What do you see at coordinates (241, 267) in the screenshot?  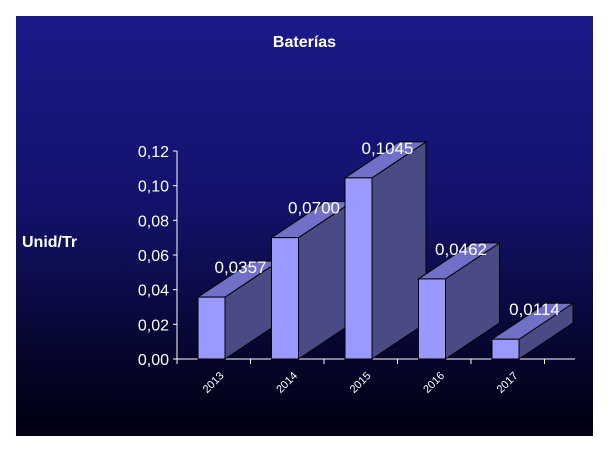 I see `data-label: 0,0357` at bounding box center [241, 267].